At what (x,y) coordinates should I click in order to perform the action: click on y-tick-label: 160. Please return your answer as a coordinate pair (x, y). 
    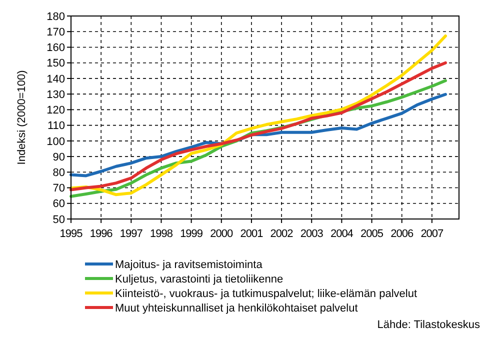
    Looking at the image, I should click on (55, 48).